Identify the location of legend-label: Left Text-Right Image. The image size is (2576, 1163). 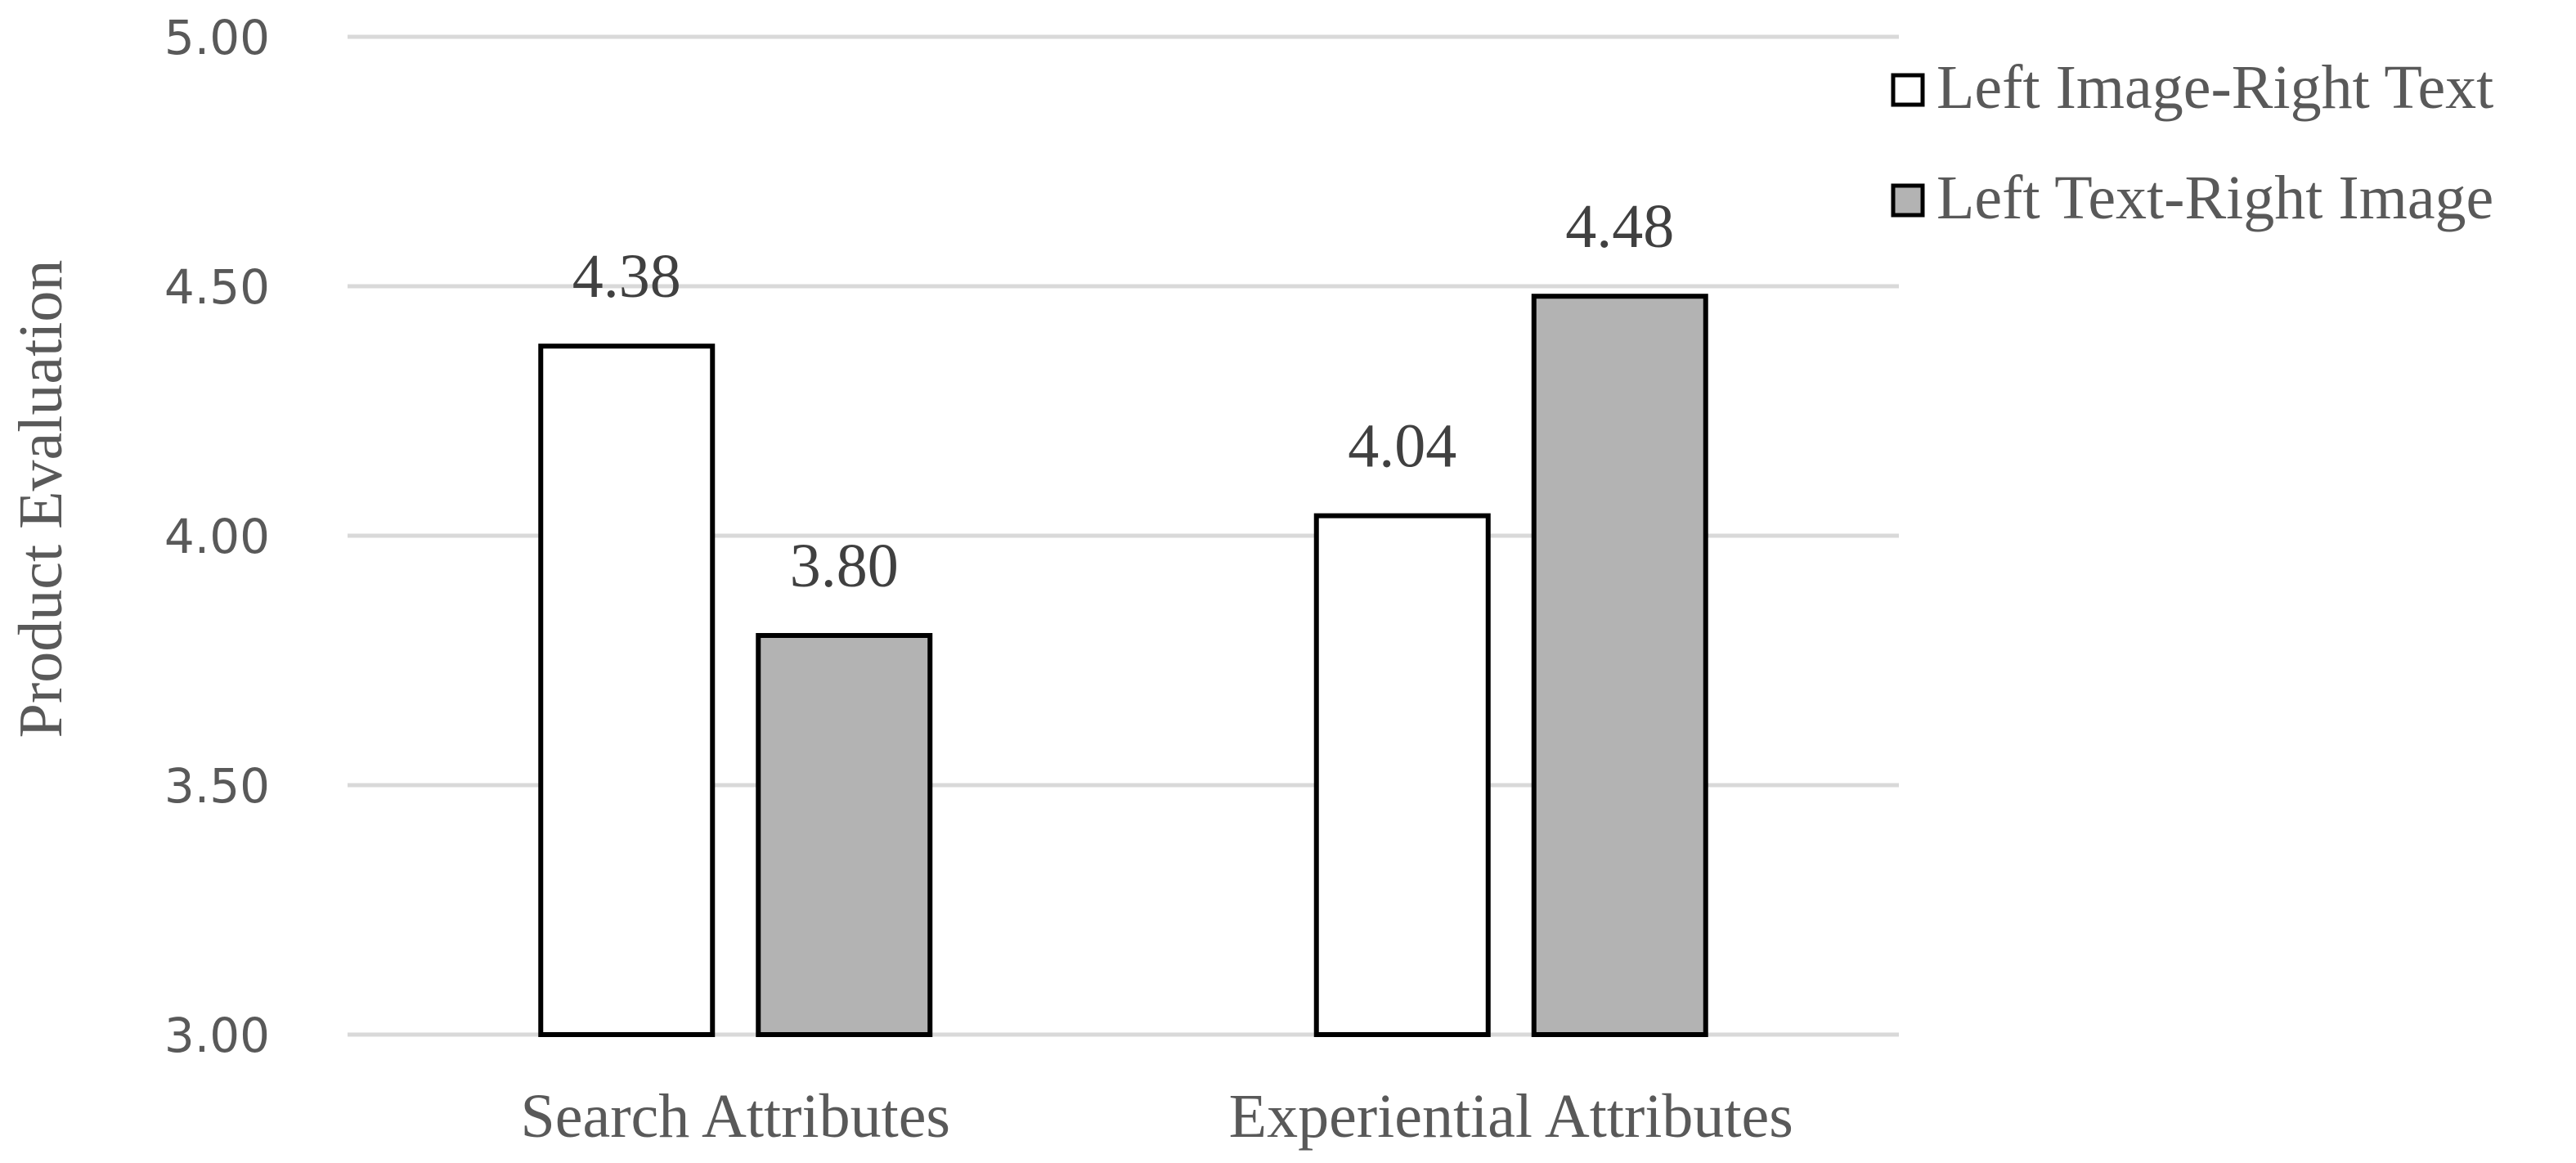
(2214, 198).